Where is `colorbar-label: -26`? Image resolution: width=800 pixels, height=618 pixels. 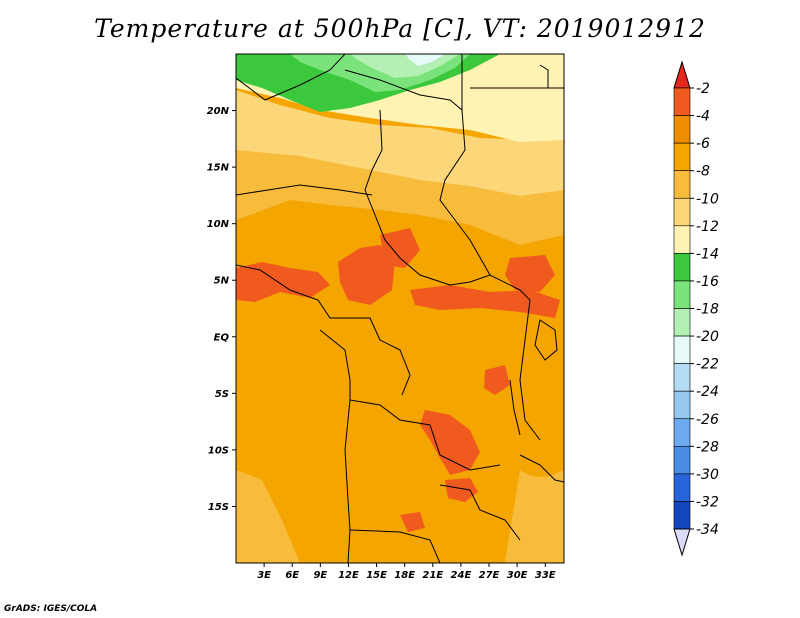 colorbar-label: -26 is located at coordinates (707, 420).